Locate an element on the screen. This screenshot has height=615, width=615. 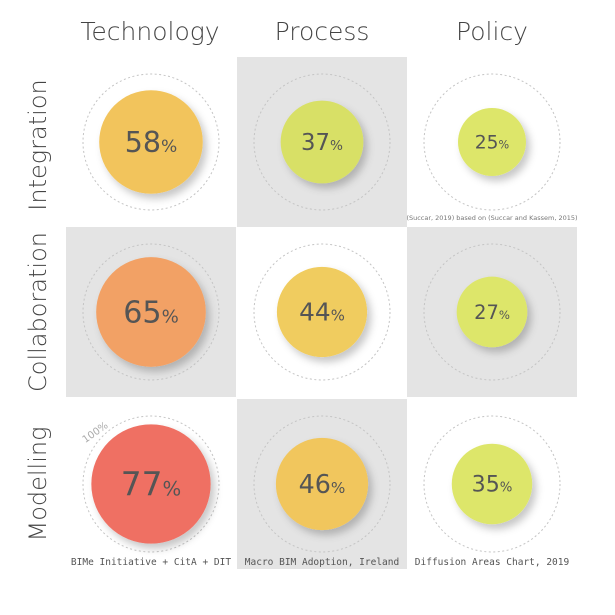
bubble-integration-technology is located at coordinates (151, 142).